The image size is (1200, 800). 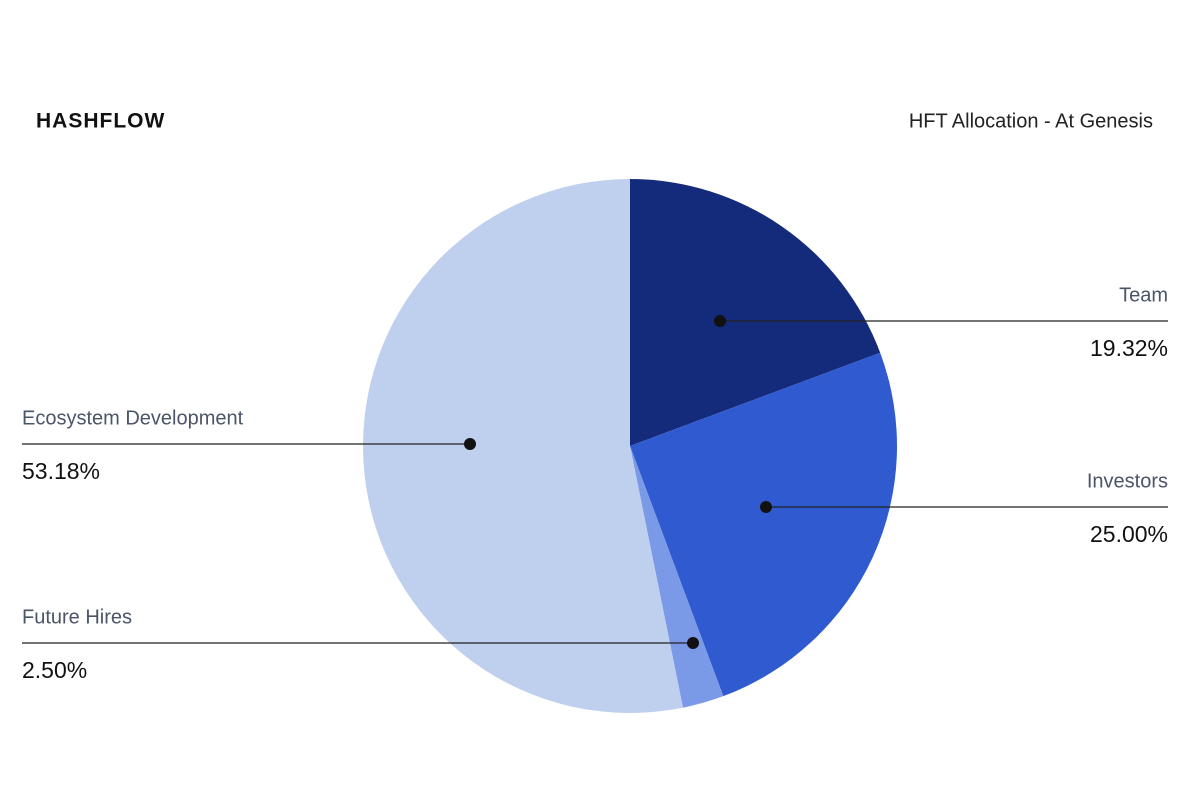 I want to click on category-label: Team, so click(x=1143, y=295).